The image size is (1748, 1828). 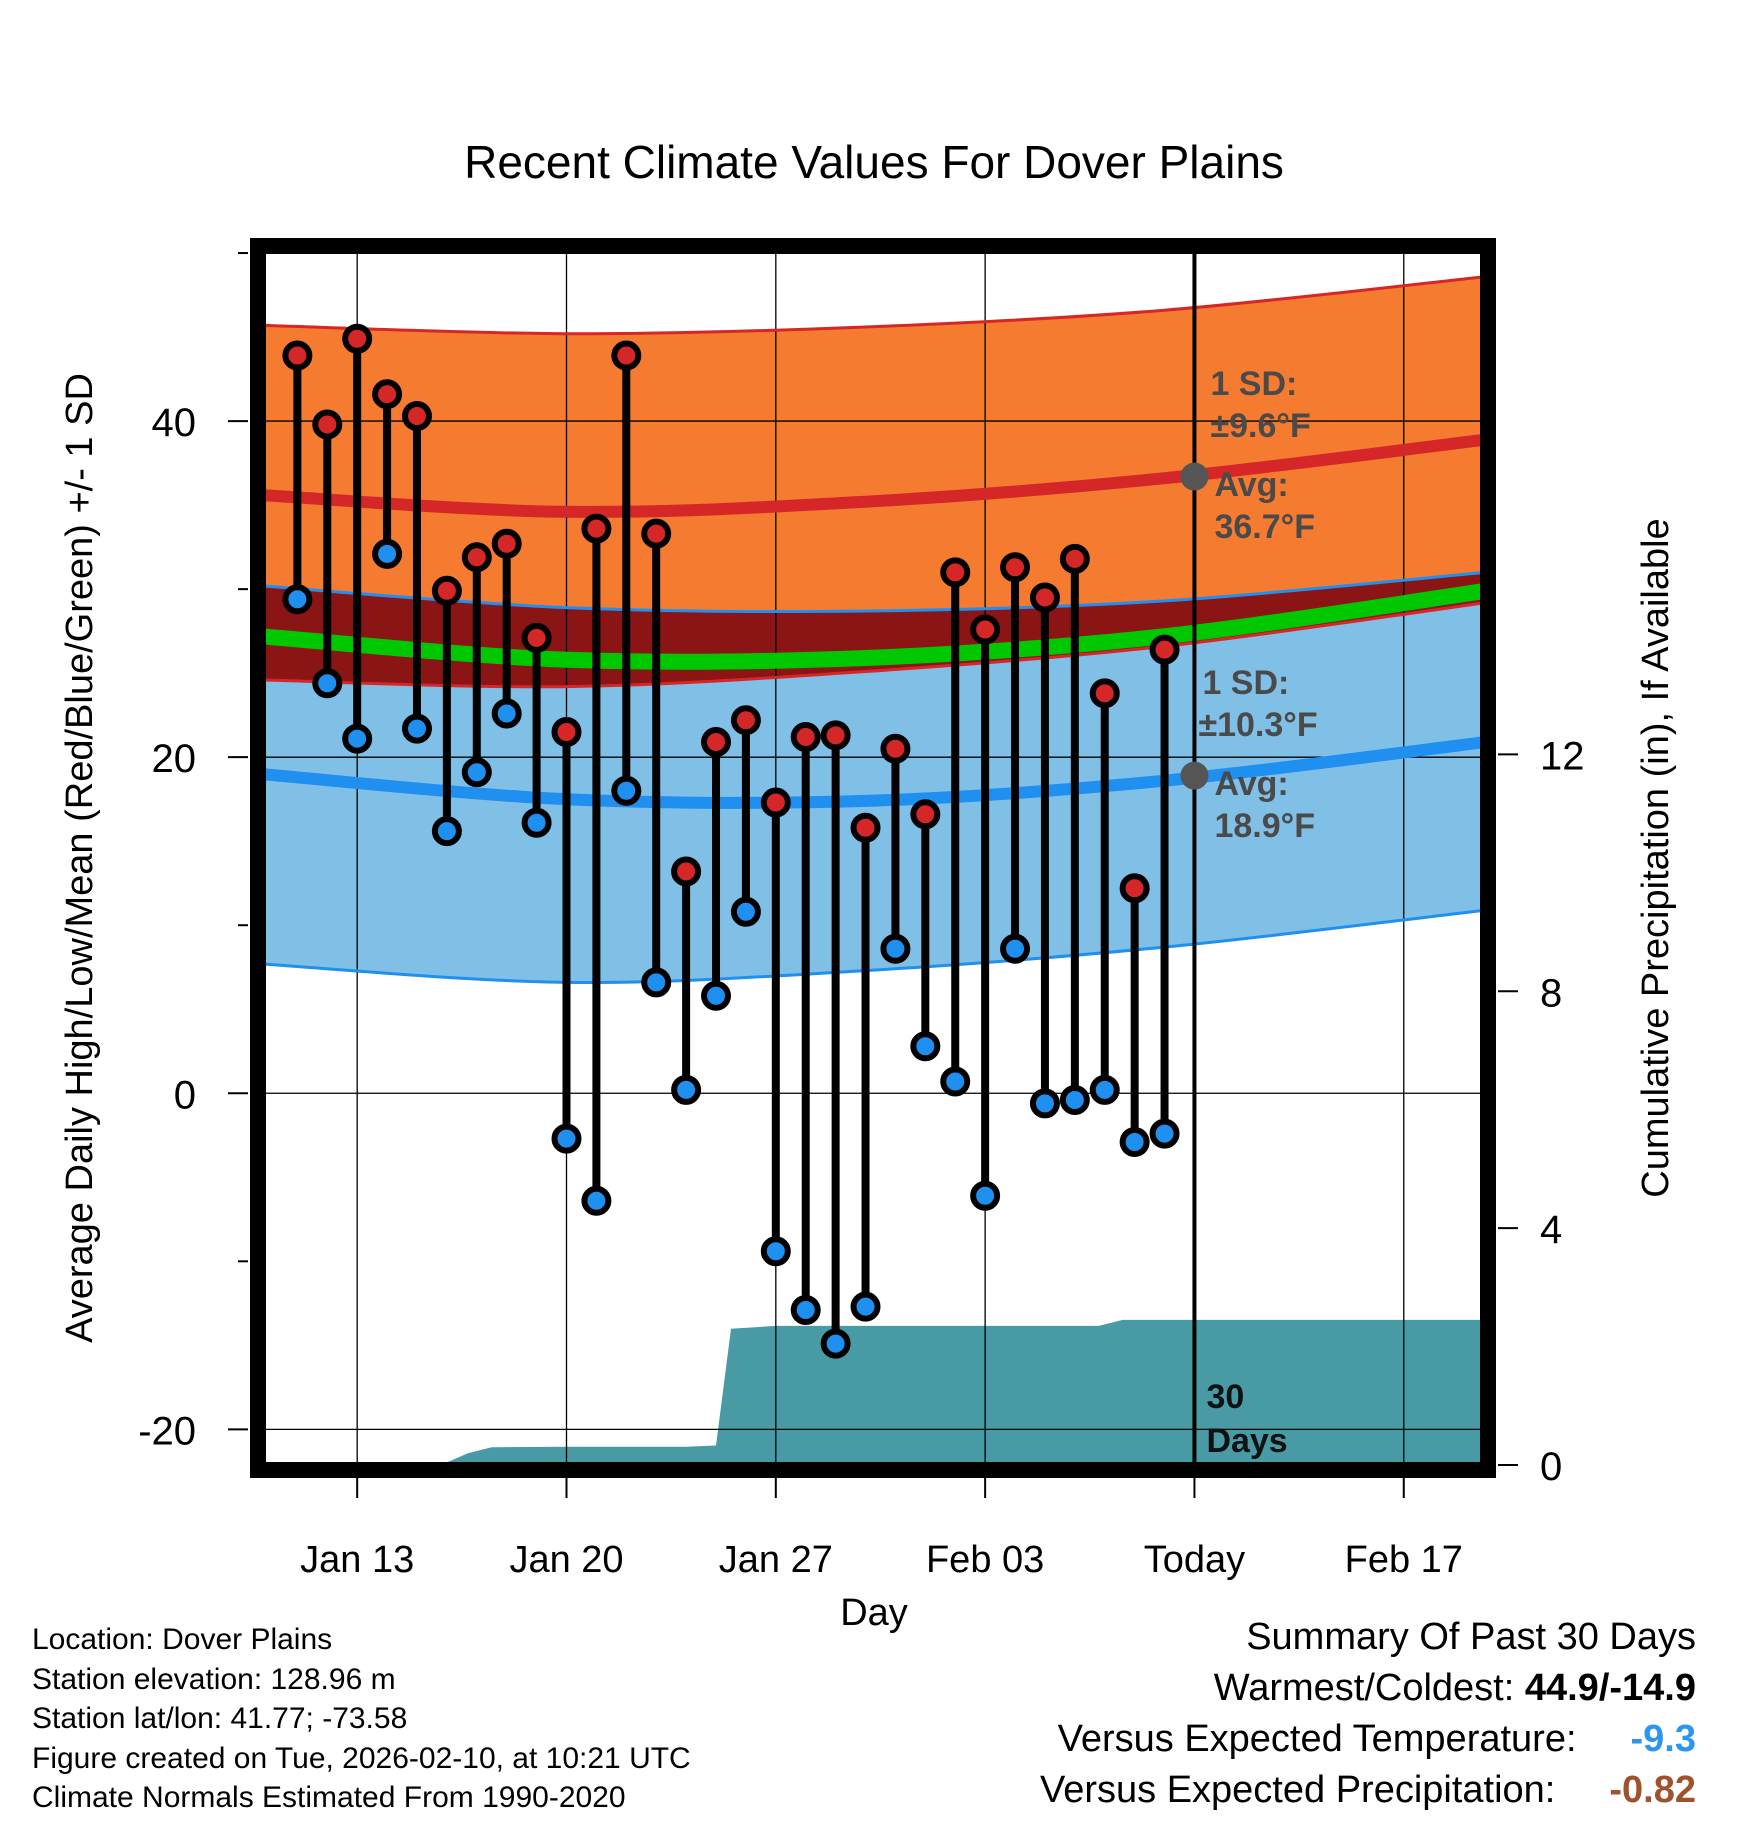 What do you see at coordinates (1246, 1441) in the screenshot?
I see `period-unit: Days` at bounding box center [1246, 1441].